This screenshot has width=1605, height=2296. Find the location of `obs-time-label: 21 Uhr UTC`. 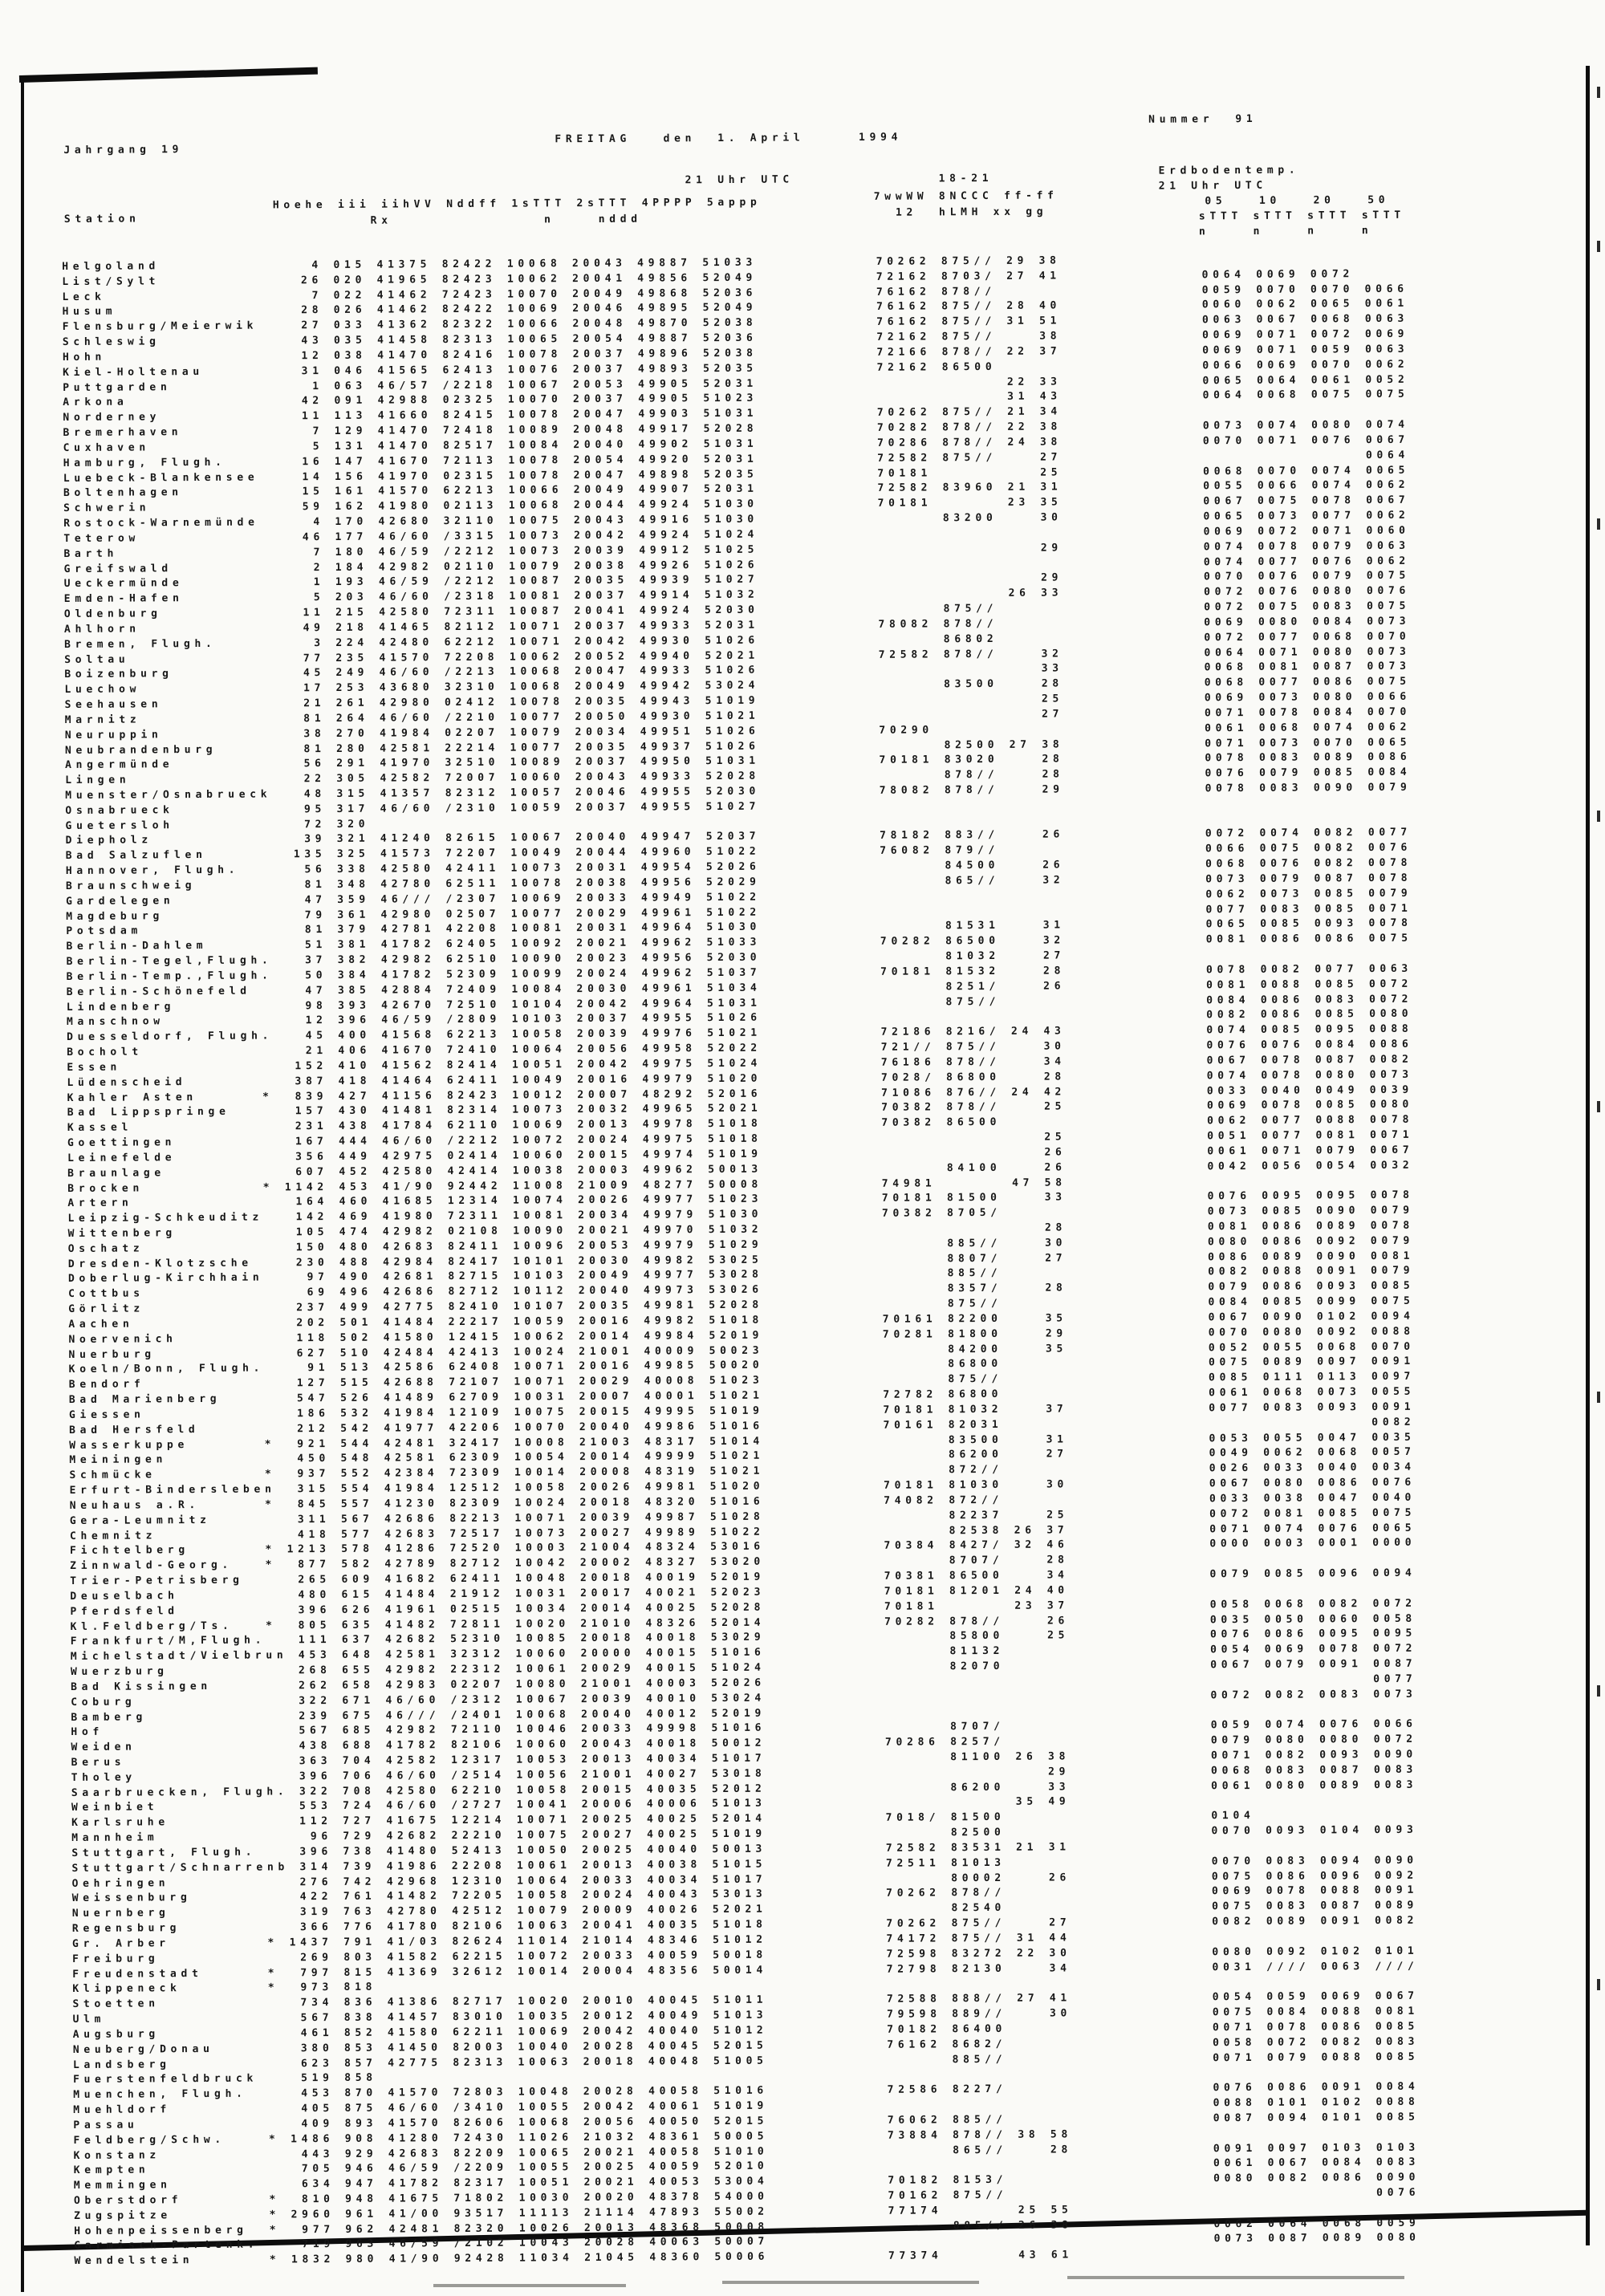

obs-time-label: 21 Uhr UTC is located at coordinates (739, 180).